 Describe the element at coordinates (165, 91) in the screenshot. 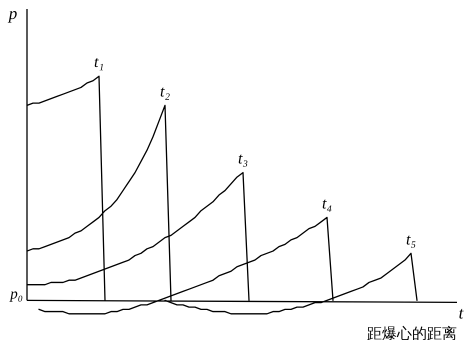

I see `series-label: t₂` at that location.